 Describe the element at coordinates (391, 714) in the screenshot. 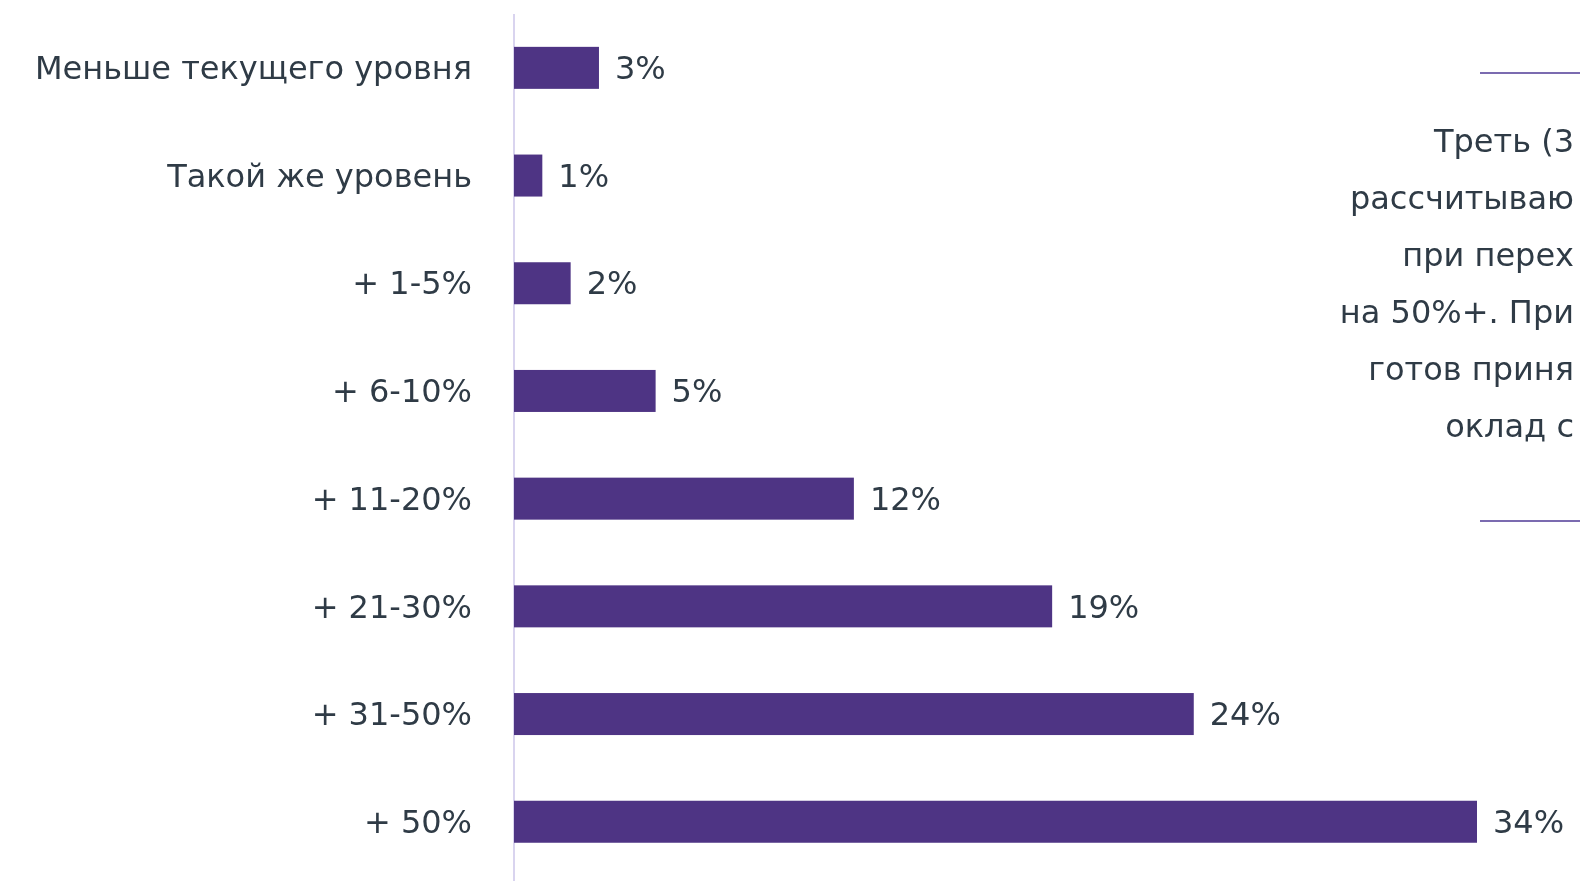

I see `y-tick-label: + 31-50%` at that location.